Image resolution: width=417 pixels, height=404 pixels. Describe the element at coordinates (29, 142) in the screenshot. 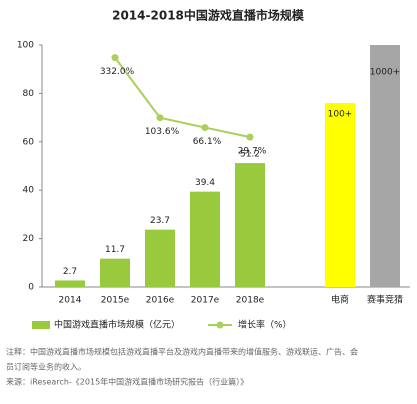

I see `y-tick-label: 60` at that location.